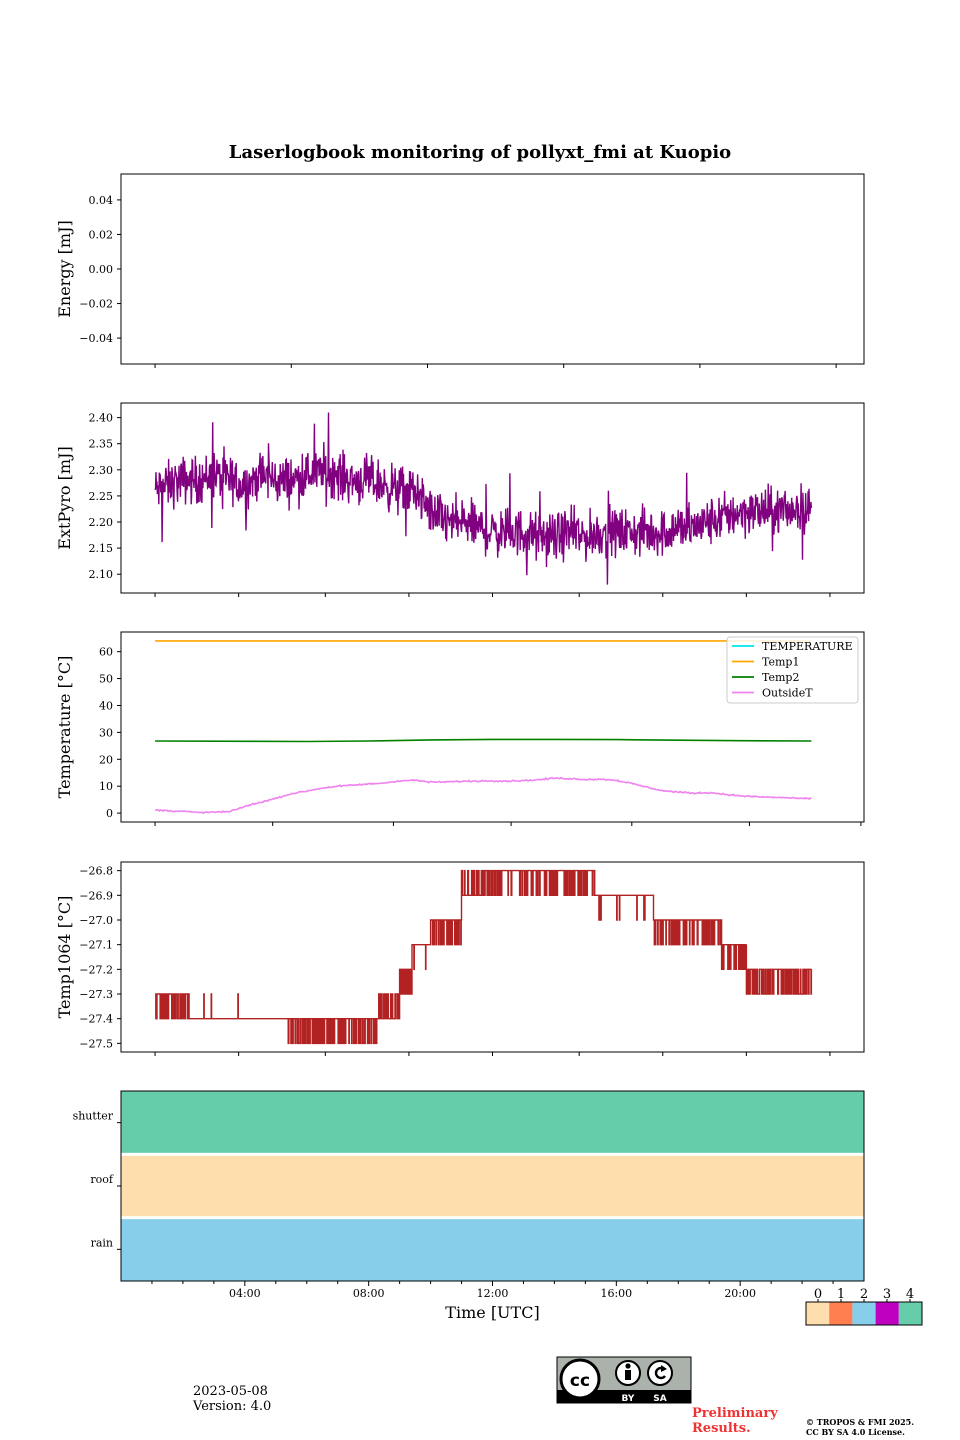  What do you see at coordinates (106, 759) in the screenshot?
I see `y-tick-label-2-2: 20` at bounding box center [106, 759].